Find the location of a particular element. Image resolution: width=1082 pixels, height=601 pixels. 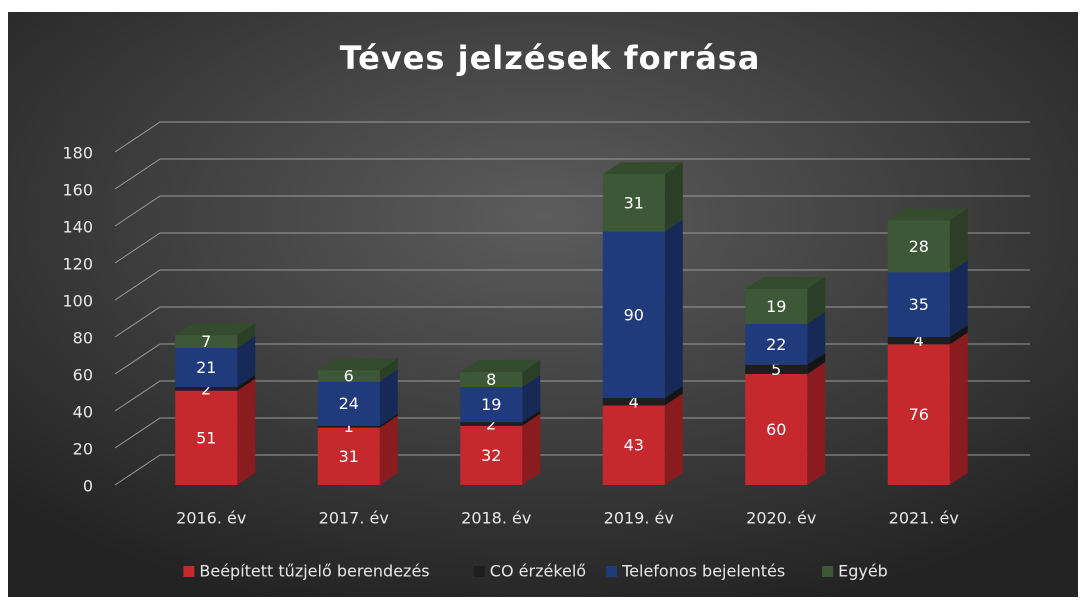

value-label: 76 is located at coordinates (919, 414).